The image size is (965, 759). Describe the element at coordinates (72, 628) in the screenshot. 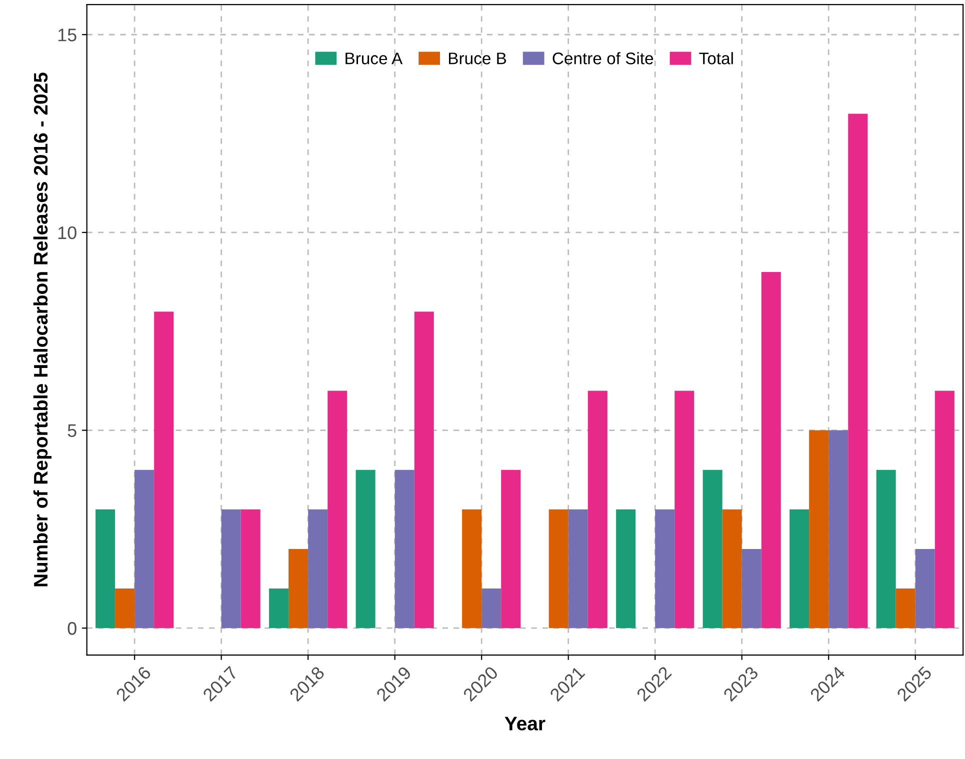

I see `y-tick-label: 0` at that location.